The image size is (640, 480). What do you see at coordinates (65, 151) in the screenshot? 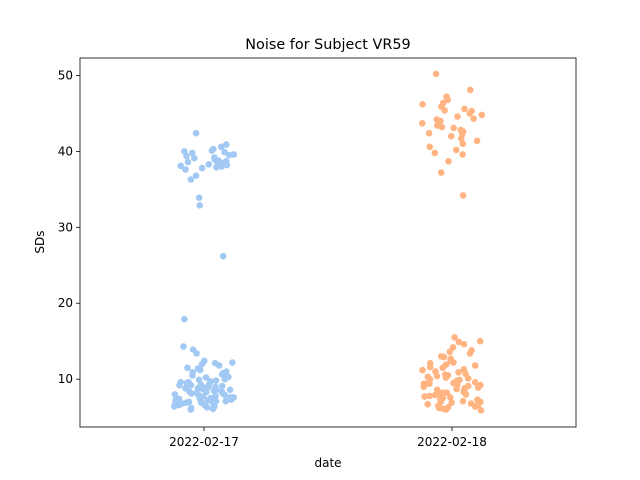
I see `y-tick-label: 40` at bounding box center [65, 151].